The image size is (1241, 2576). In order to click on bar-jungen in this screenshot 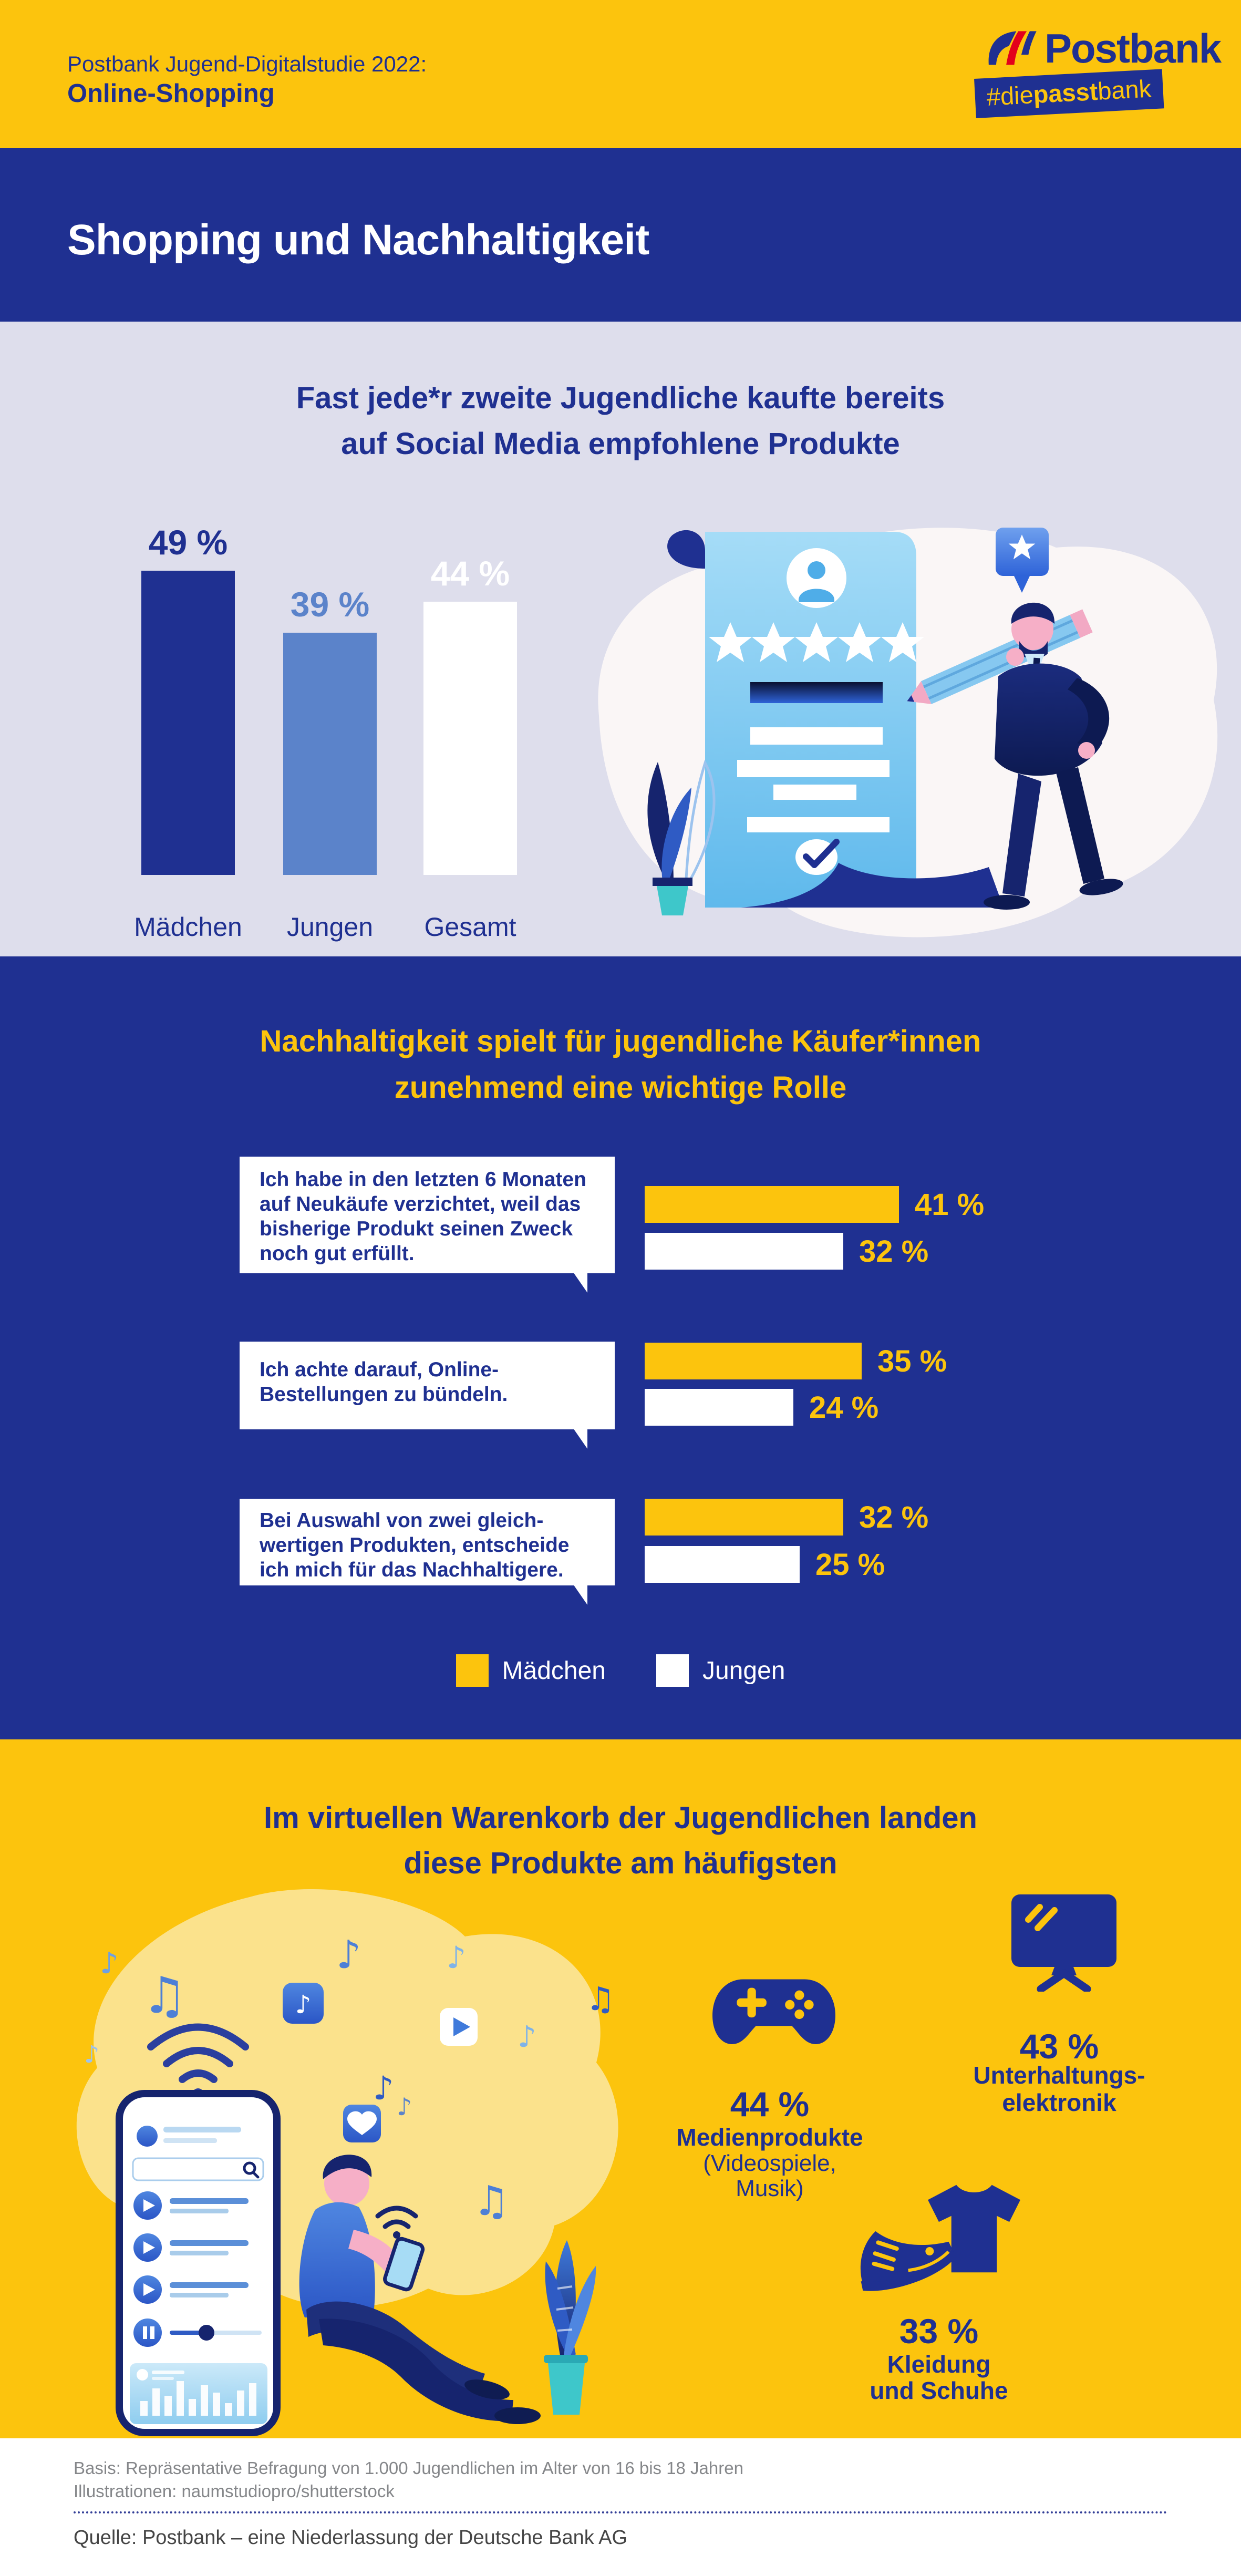, I will do `click(330, 754)`.